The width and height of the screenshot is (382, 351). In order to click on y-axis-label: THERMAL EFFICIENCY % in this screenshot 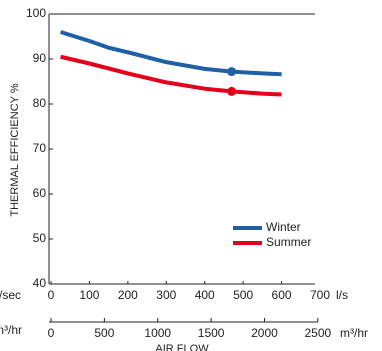, I will do `click(15, 149)`.